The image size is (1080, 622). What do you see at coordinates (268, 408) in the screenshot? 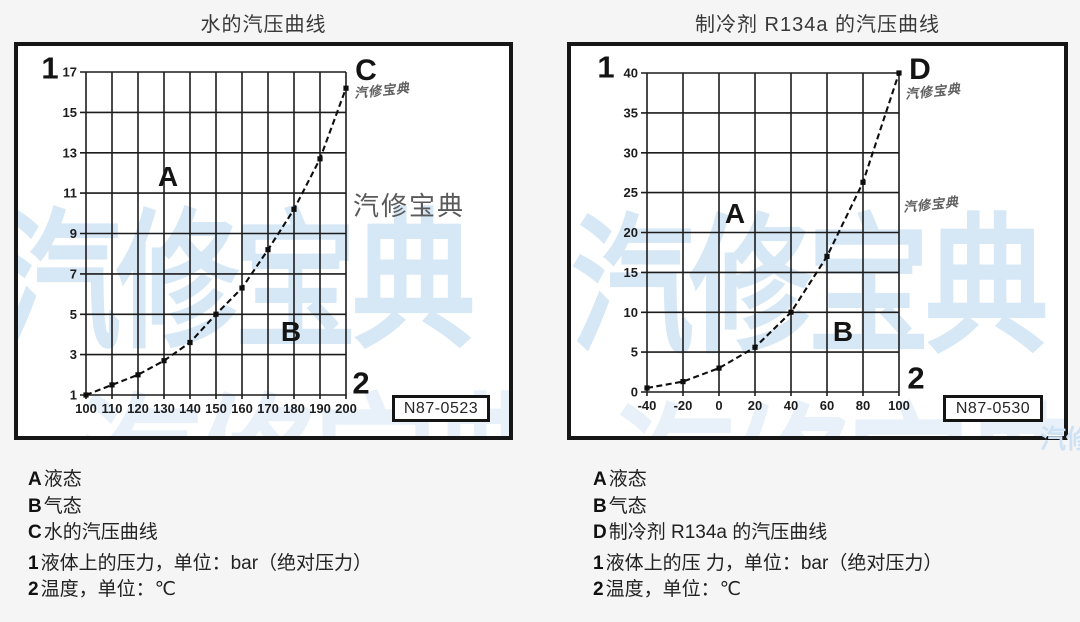
I see `svg-text: 170` at bounding box center [268, 408].